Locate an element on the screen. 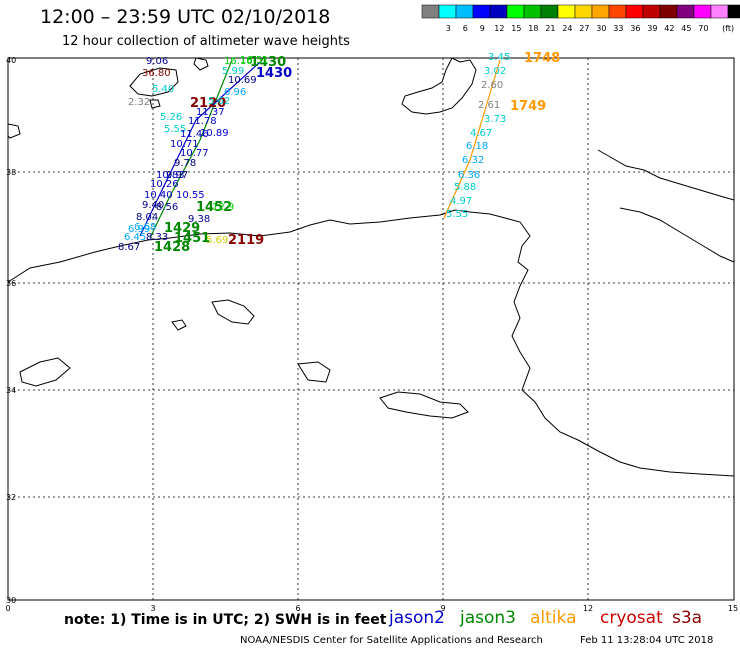 The height and width of the screenshot is (650, 740). swh-value: 8.56 is located at coordinates (167, 207).